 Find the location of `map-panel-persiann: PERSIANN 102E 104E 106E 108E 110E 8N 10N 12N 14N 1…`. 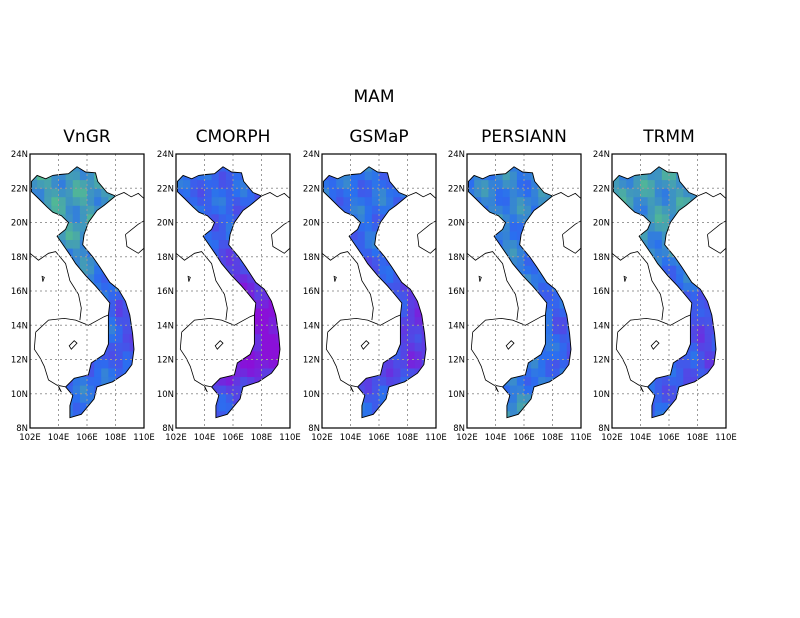

map-panel-persiann: PERSIANN 102E 104E 106E 108E 110E 8N 10N 12N 14N 1… is located at coordinates (520, 285).